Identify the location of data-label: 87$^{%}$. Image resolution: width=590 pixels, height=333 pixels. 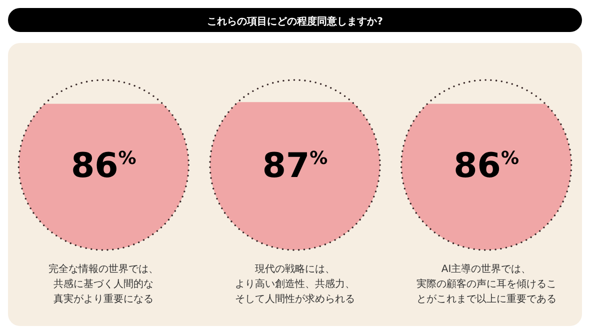
(295, 166).